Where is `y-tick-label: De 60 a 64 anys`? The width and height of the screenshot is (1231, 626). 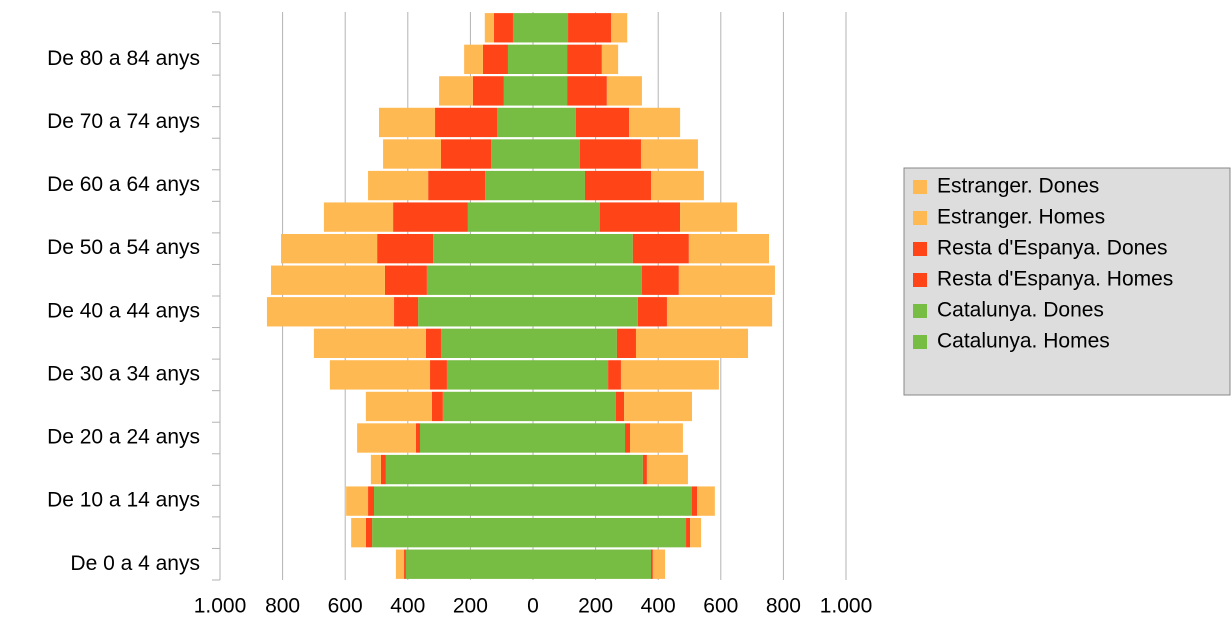
y-tick-label: De 60 a 64 anys is located at coordinates (123, 184).